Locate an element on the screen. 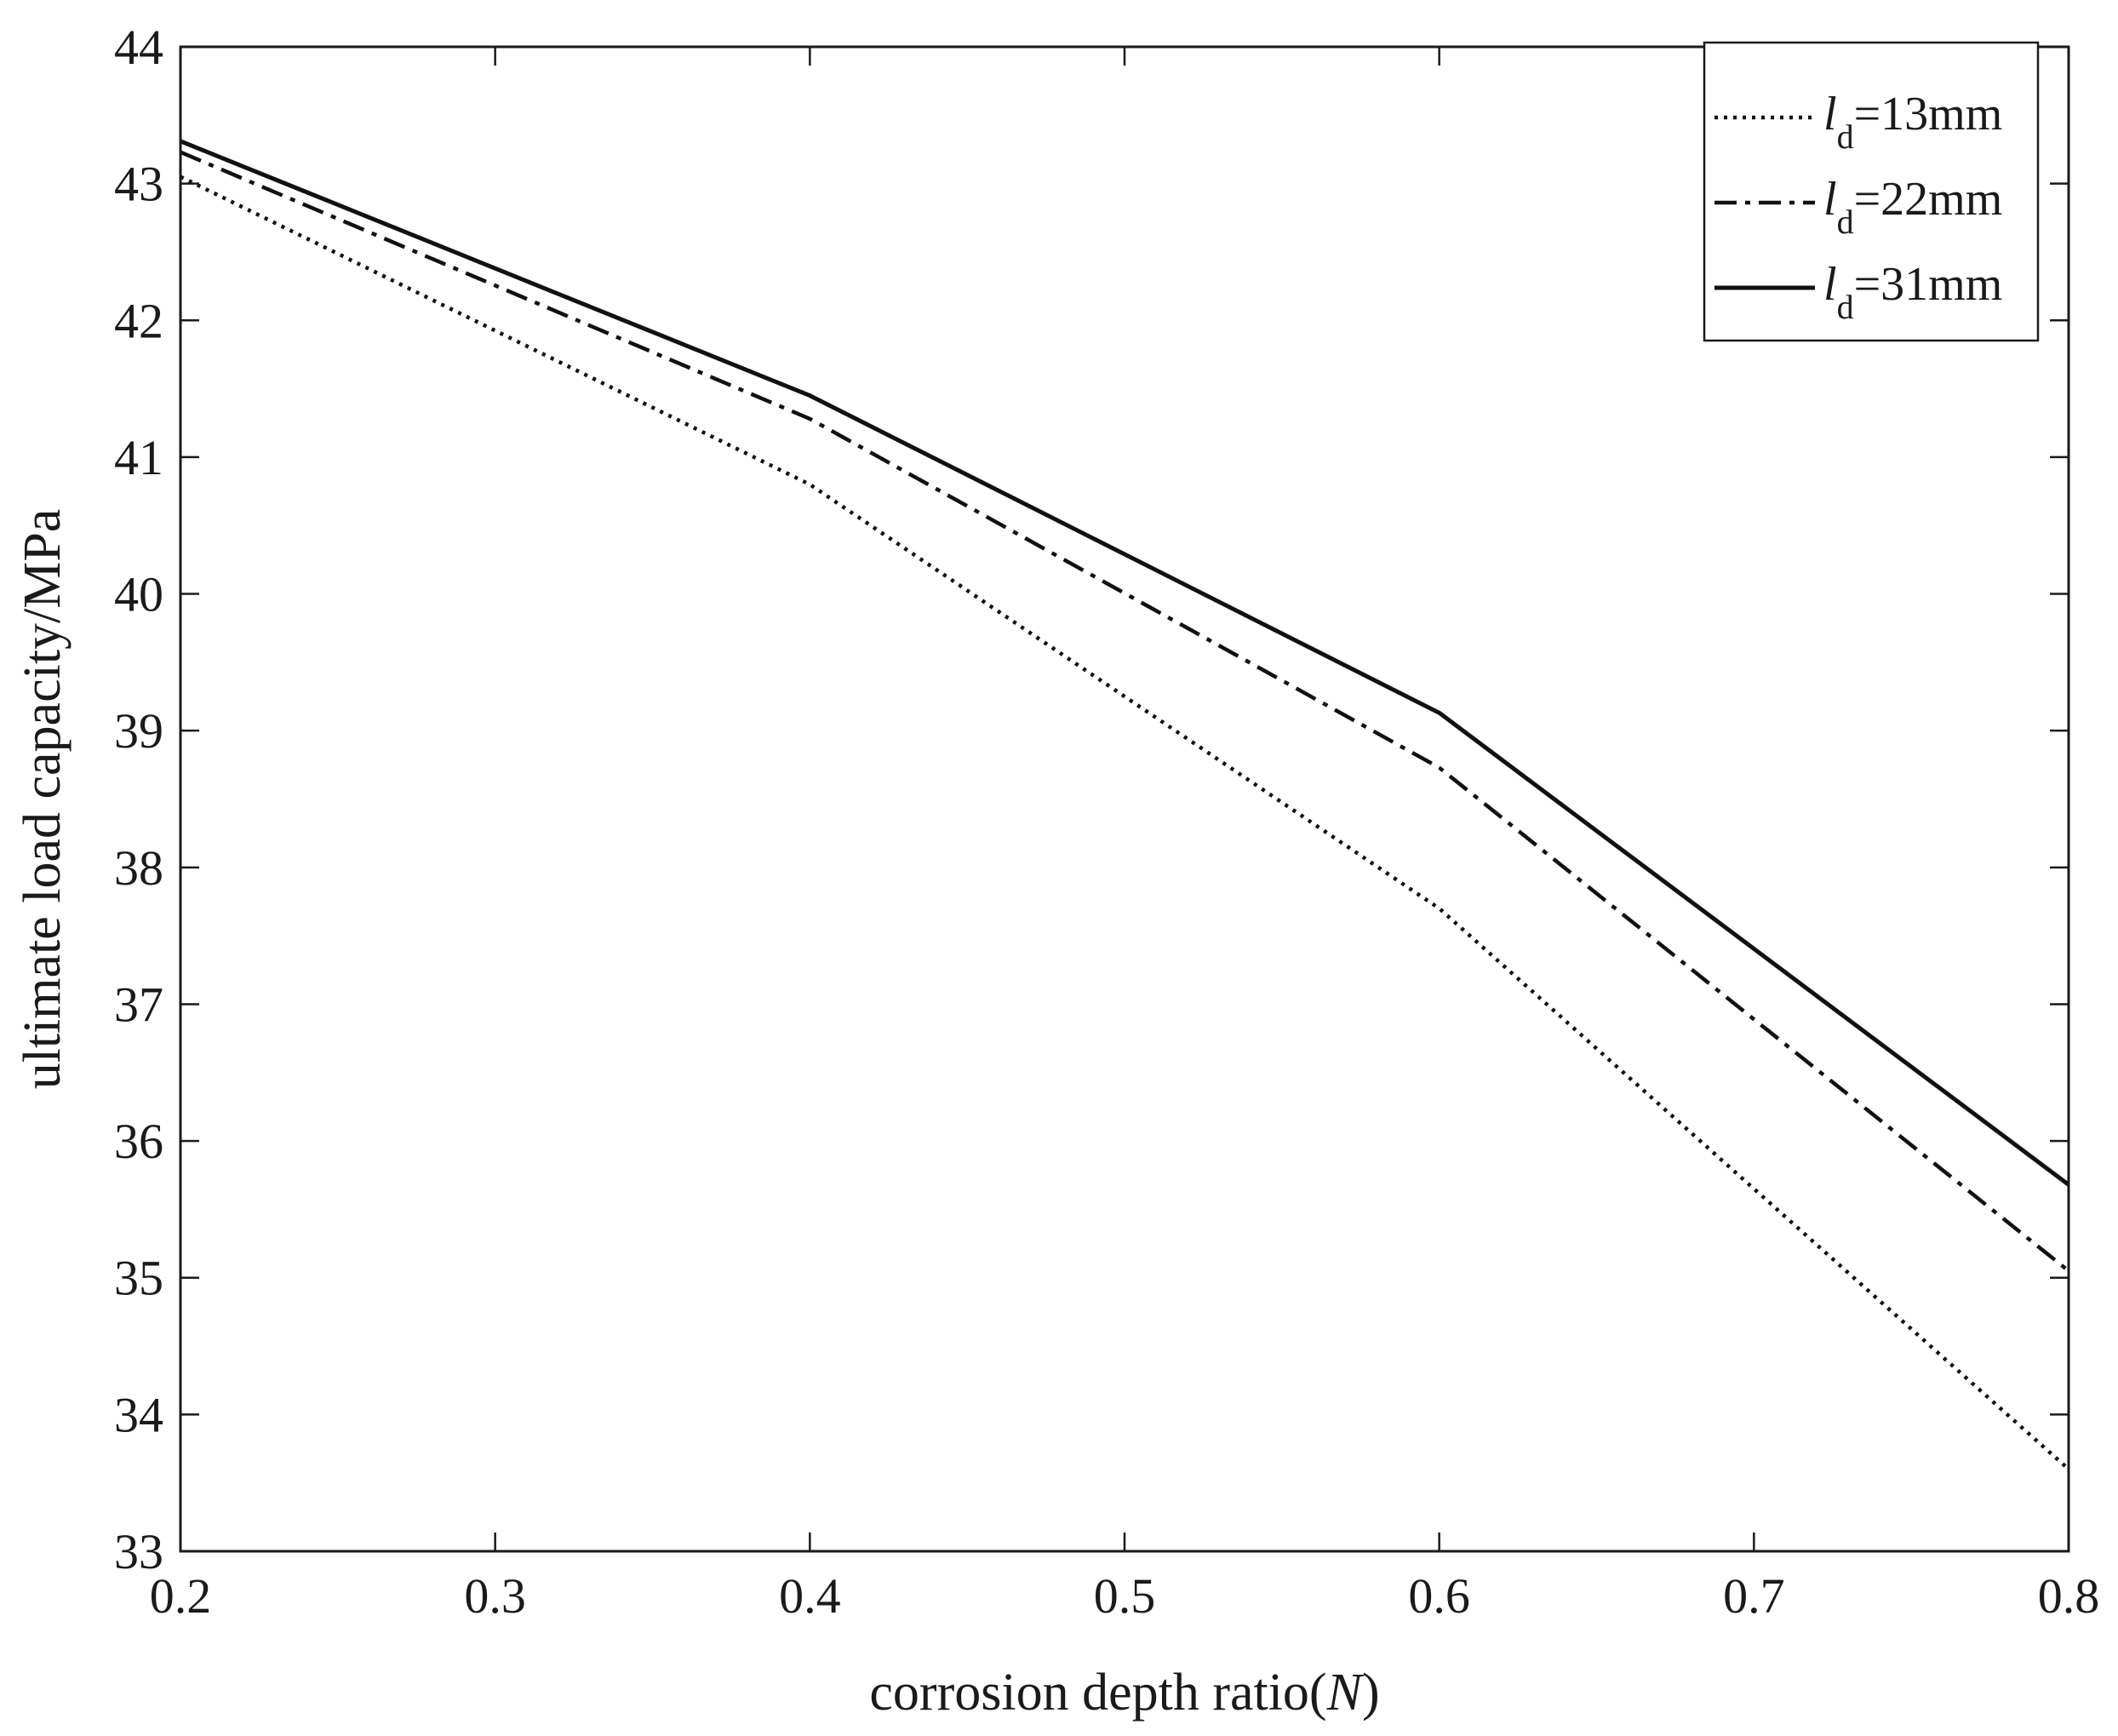 The width and height of the screenshot is (2118, 1736). legend-label: ld=22mm is located at coordinates (1912, 207).